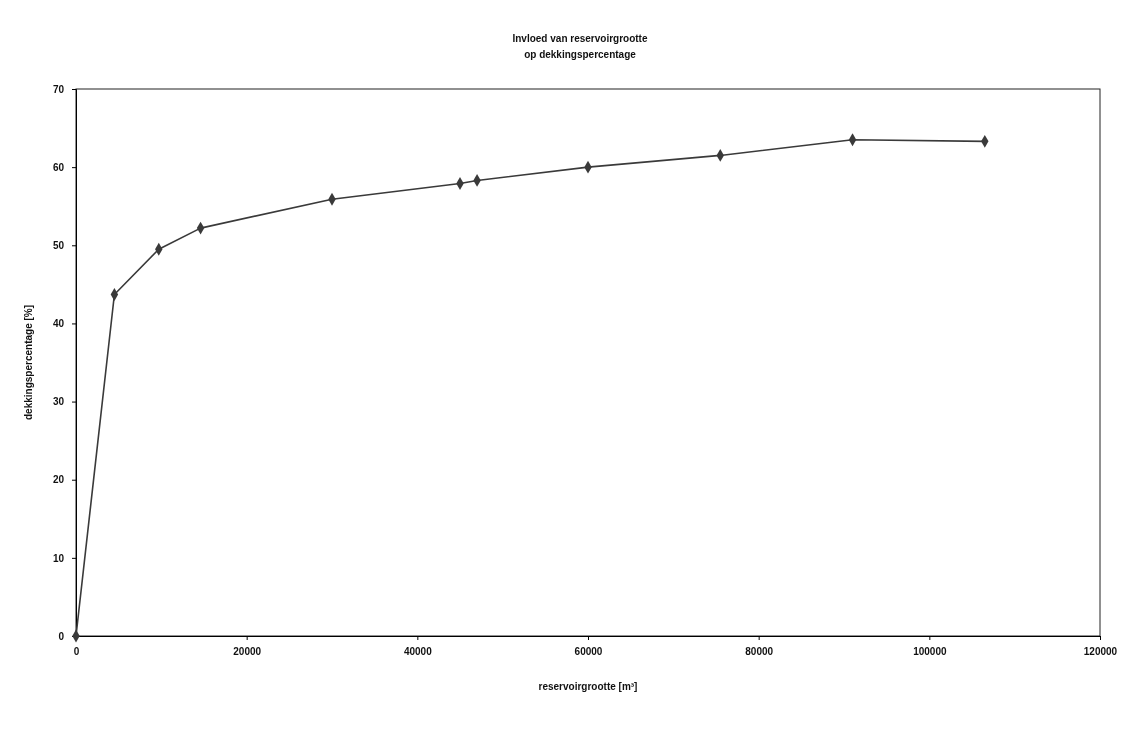 This screenshot has width=1142, height=730. I want to click on x-tick-label: 40000, so click(418, 652).